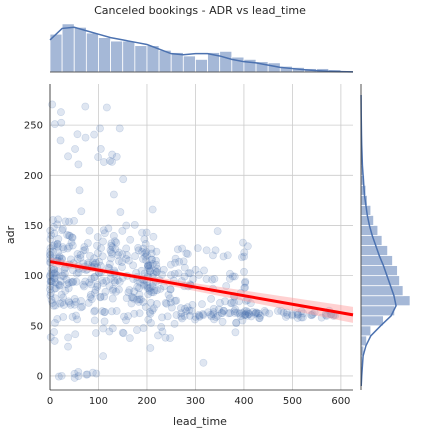 The image size is (423, 432). Describe the element at coordinates (33, 276) in the screenshot. I see `y-tick-label: 100` at that location.